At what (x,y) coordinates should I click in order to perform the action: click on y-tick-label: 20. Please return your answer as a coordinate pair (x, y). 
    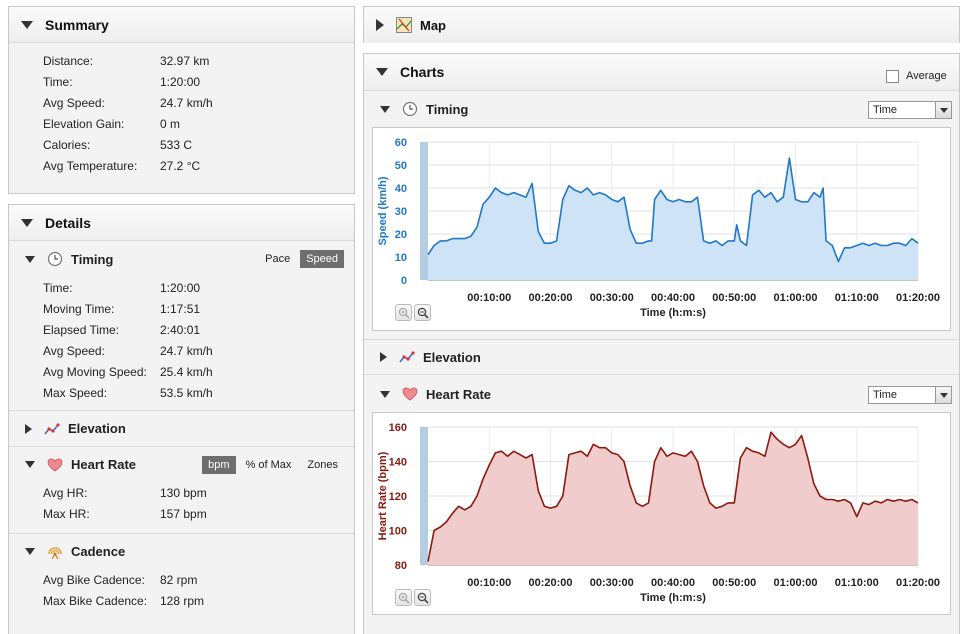
    Looking at the image, I should click on (401, 235).